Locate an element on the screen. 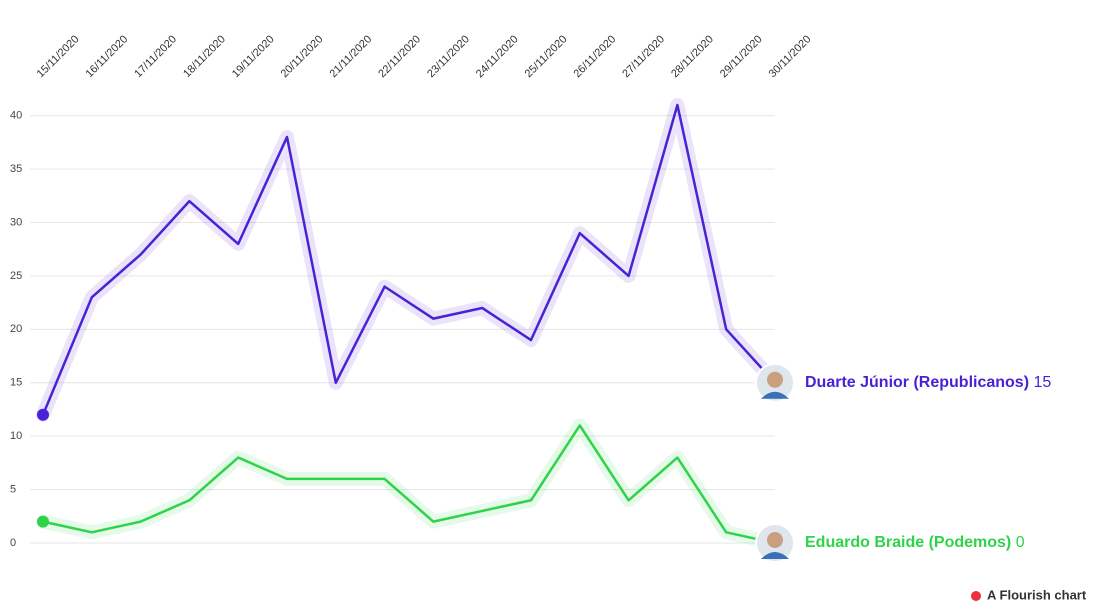  x-tick-label: 26/11/2020 is located at coordinates (594, 56).